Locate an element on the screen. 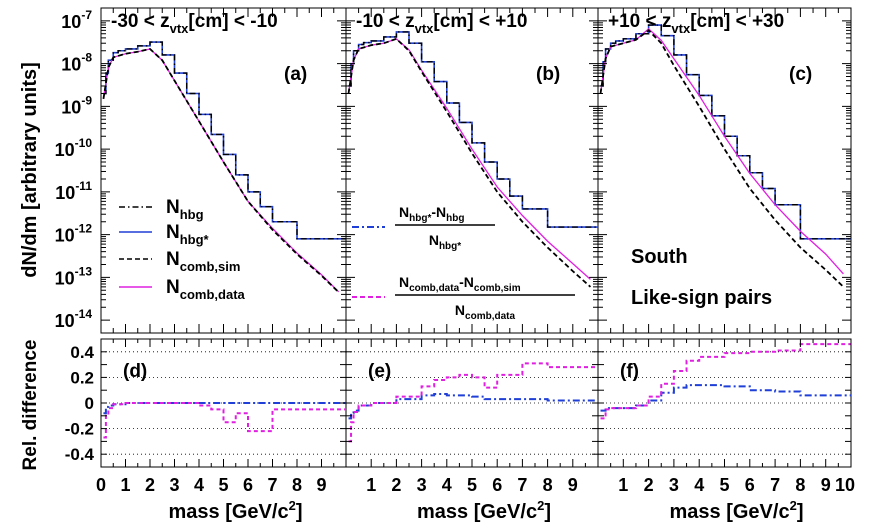 This screenshot has height=529, width=881. x-tick-label: 7 is located at coordinates (522, 485).